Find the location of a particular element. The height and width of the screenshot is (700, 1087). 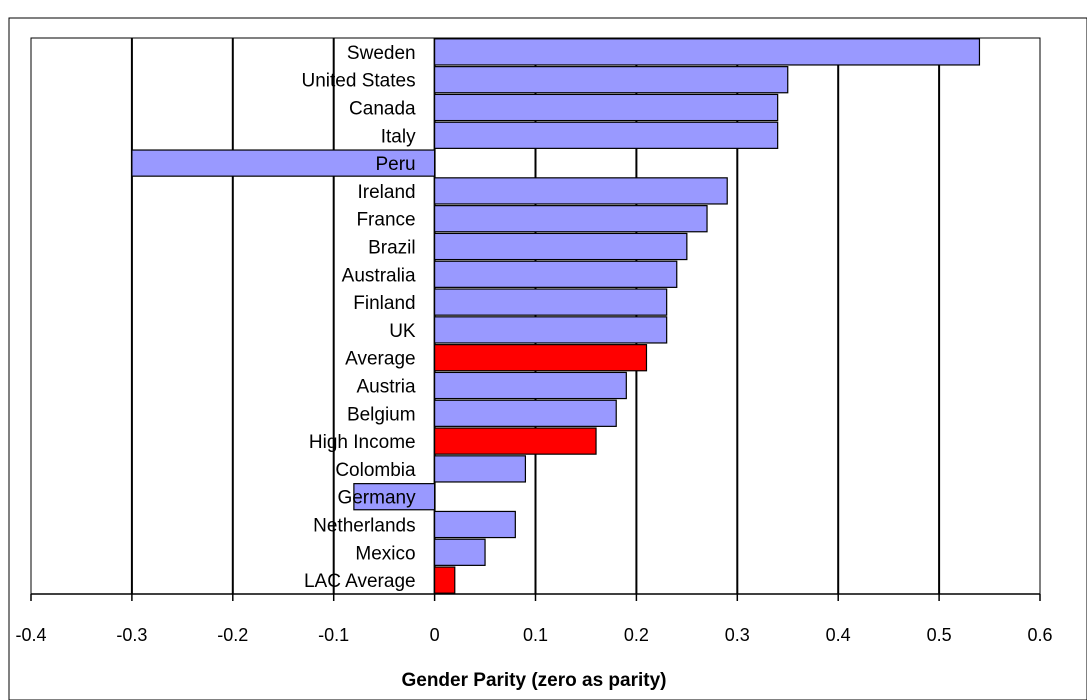

category-label: Italy is located at coordinates (398, 136).